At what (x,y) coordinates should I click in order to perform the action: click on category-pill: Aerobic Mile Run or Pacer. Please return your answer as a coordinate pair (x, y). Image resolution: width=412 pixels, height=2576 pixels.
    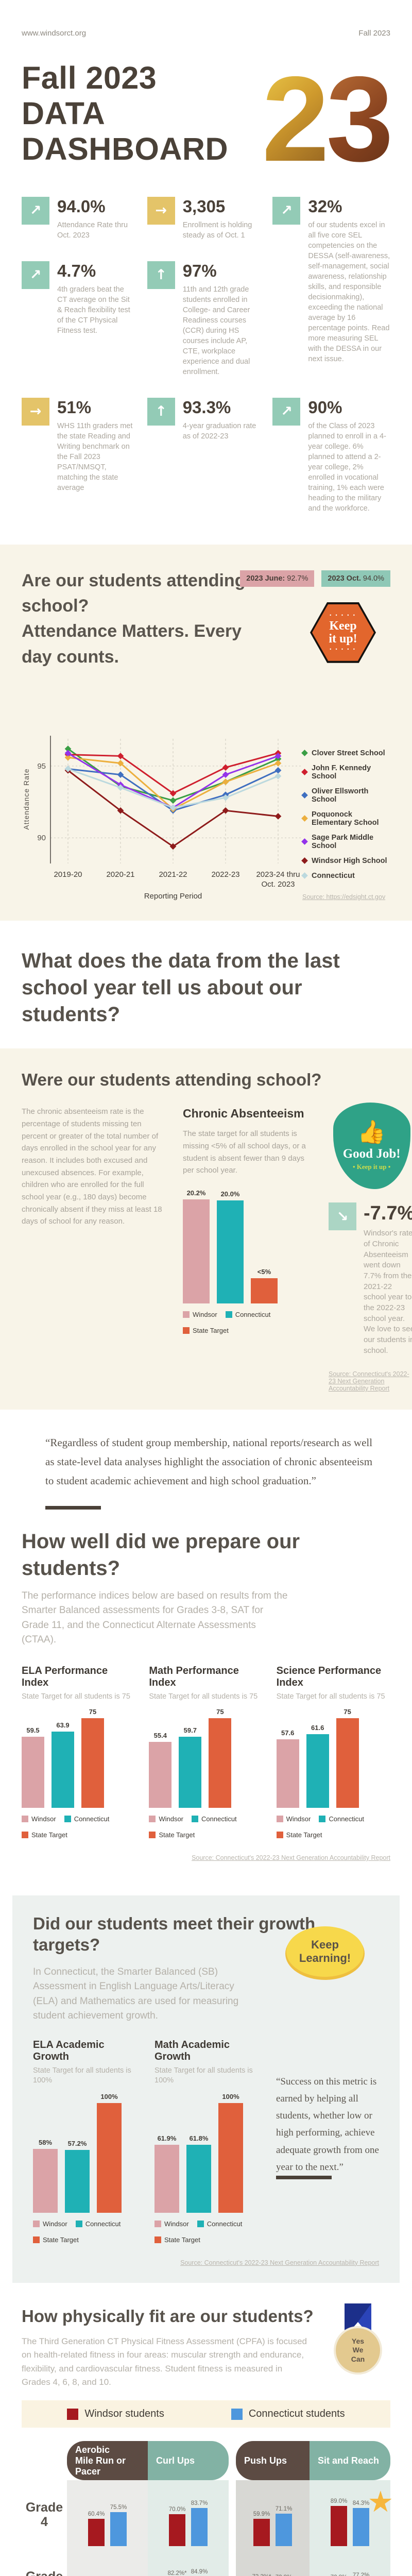
    Looking at the image, I should click on (108, 2461).